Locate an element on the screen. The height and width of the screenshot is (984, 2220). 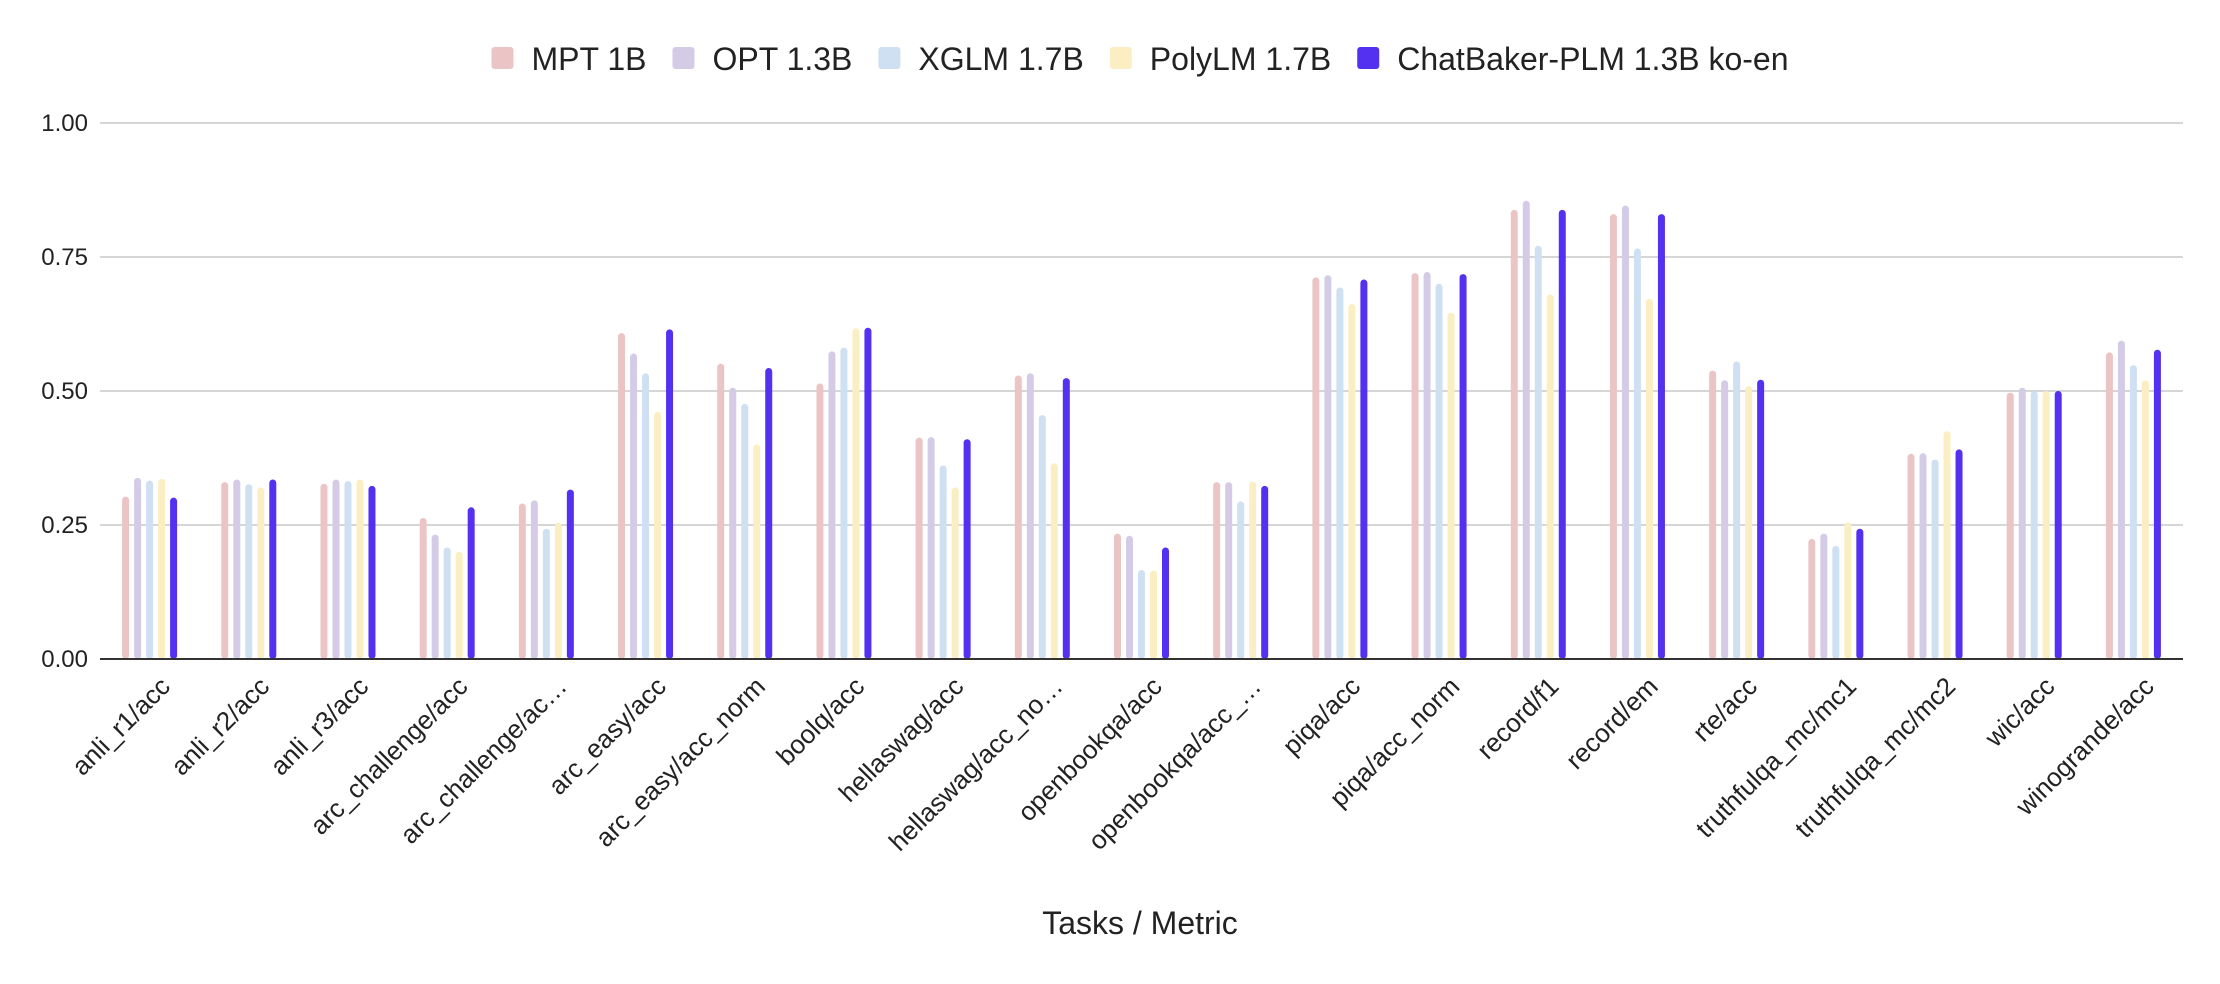
legend-item: OPT 1.3B is located at coordinates (762, 59).